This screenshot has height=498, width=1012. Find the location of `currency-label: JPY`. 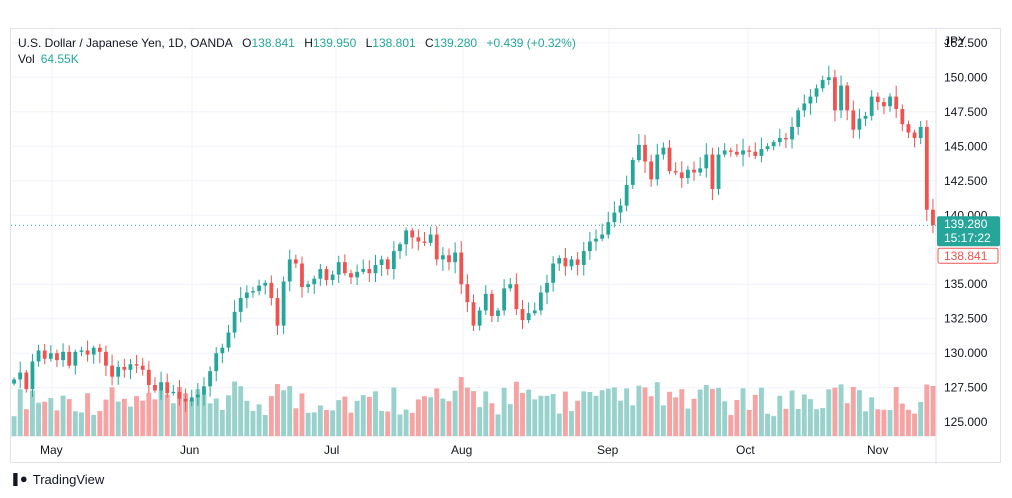

currency-label: JPY is located at coordinates (955, 41).